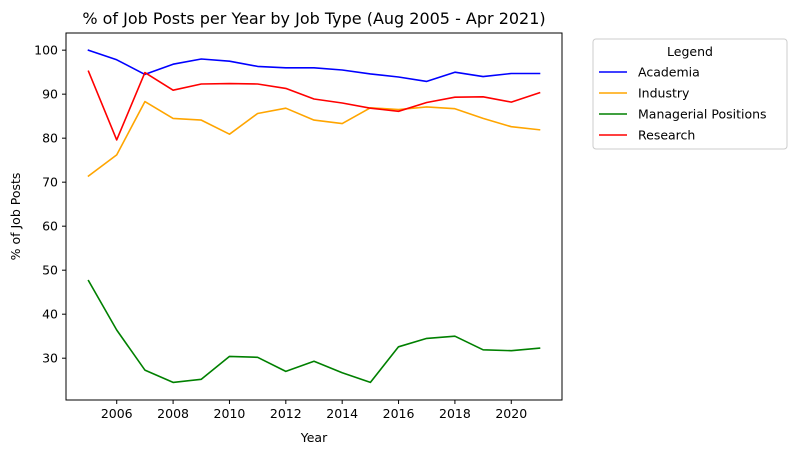  Describe the element at coordinates (314, 66) in the screenshot. I see `series-line-academia` at that location.